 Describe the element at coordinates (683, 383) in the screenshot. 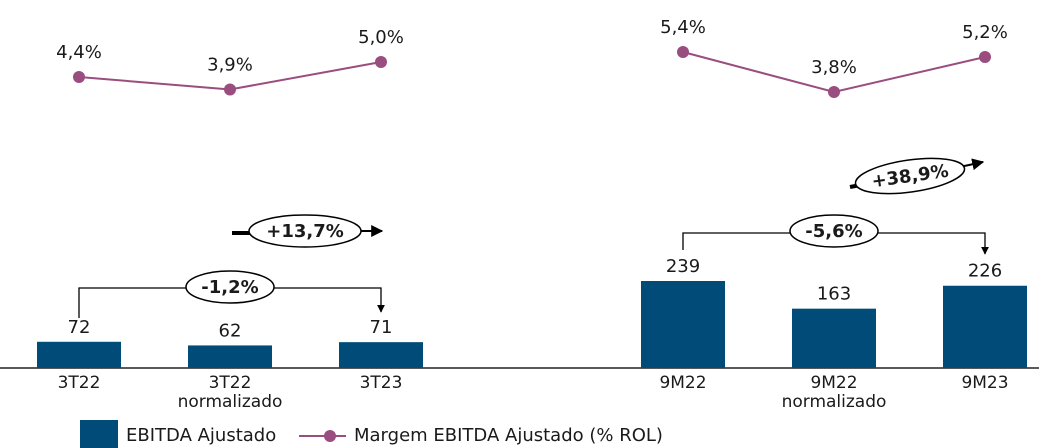

I see `x-tick-label: 9M22` at that location.